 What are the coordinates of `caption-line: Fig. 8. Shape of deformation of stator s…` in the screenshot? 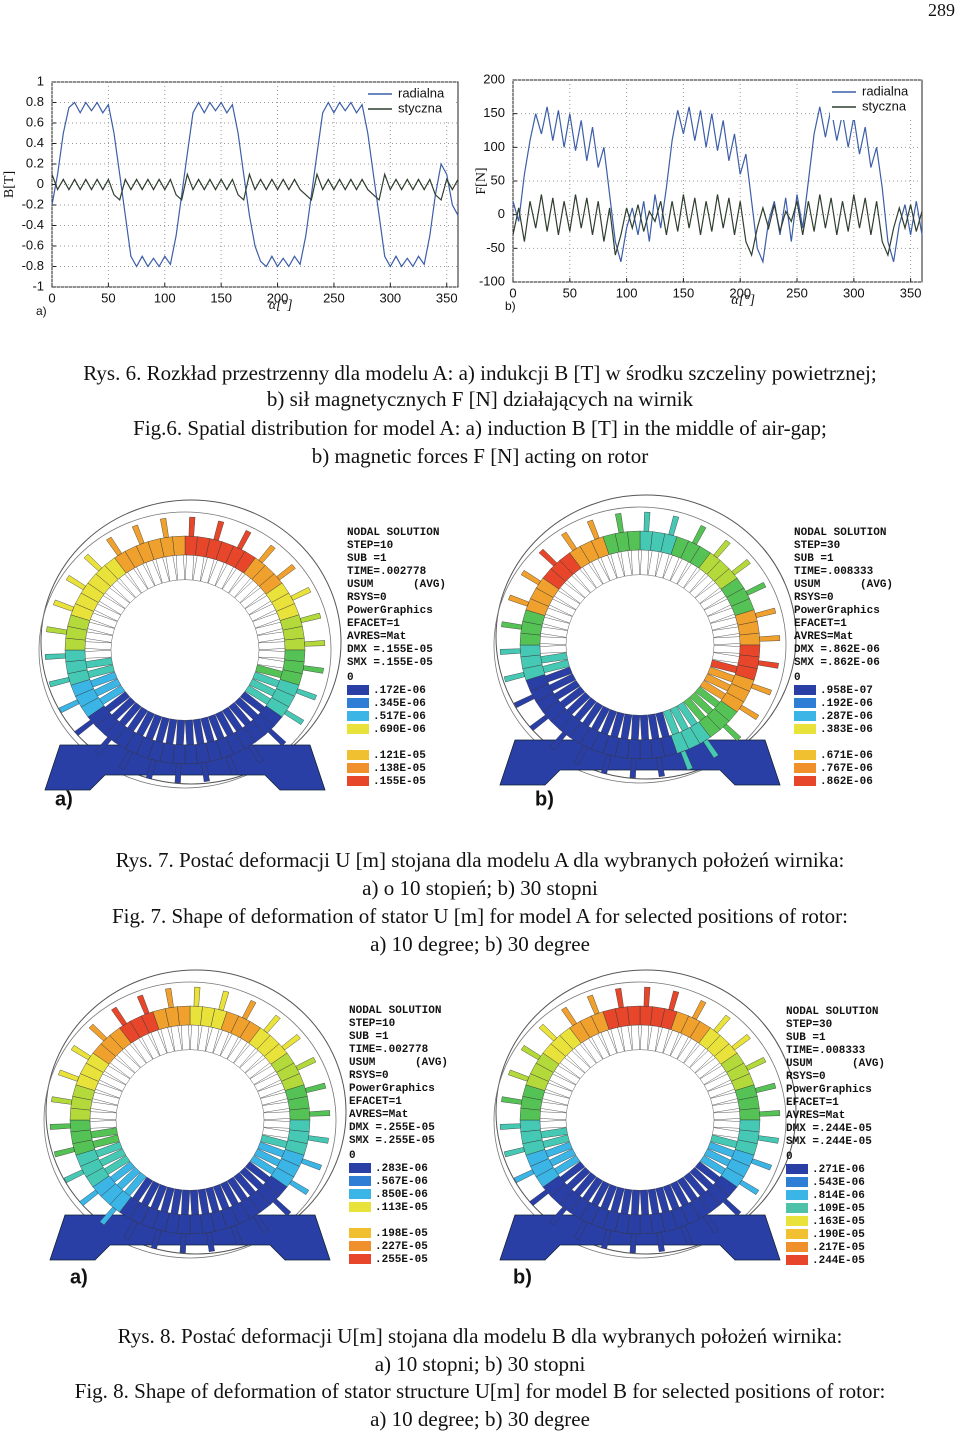 It's located at (480, 1391).